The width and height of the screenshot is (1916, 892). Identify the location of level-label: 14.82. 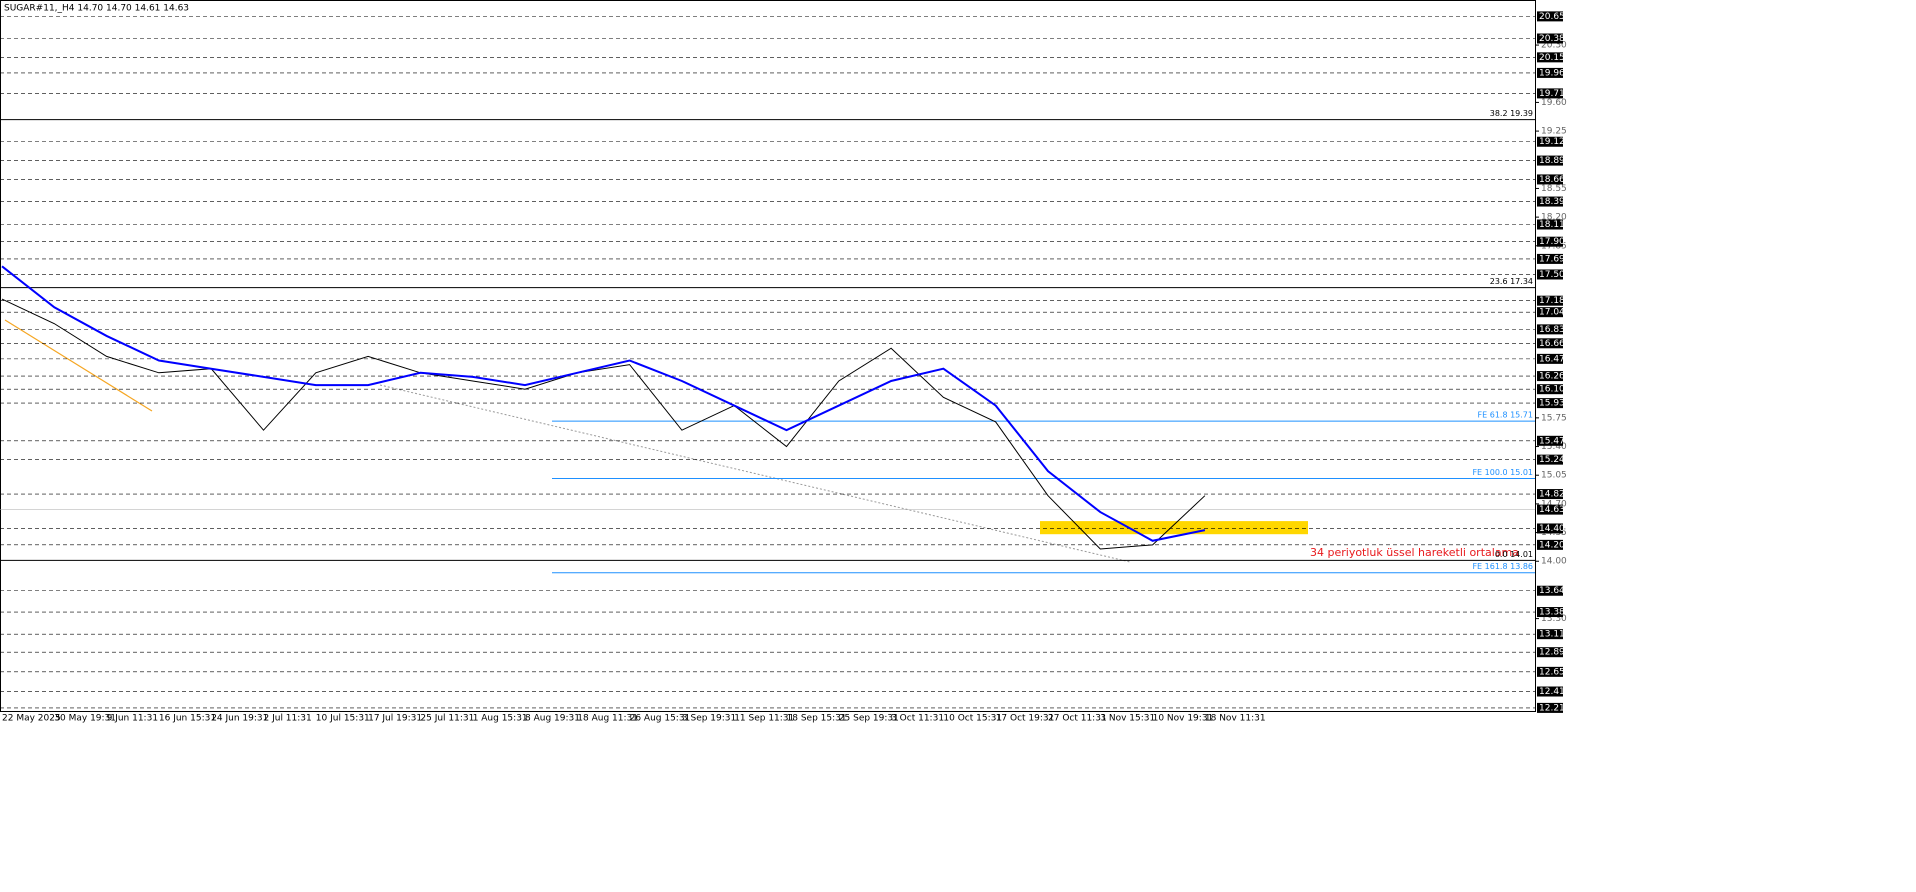
(1552, 495).